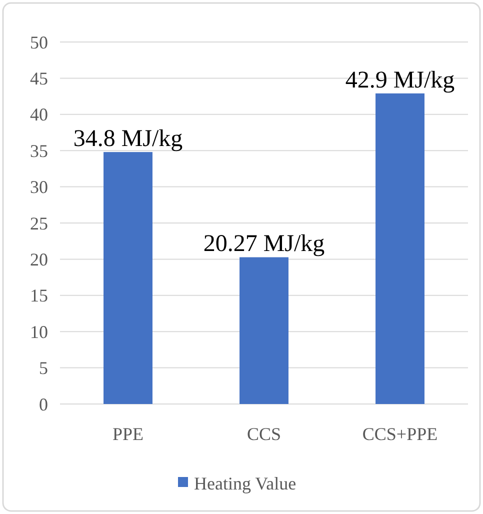 This screenshot has width=483, height=514. Describe the element at coordinates (39, 42) in the screenshot. I see `y-tick-label: 50` at that location.